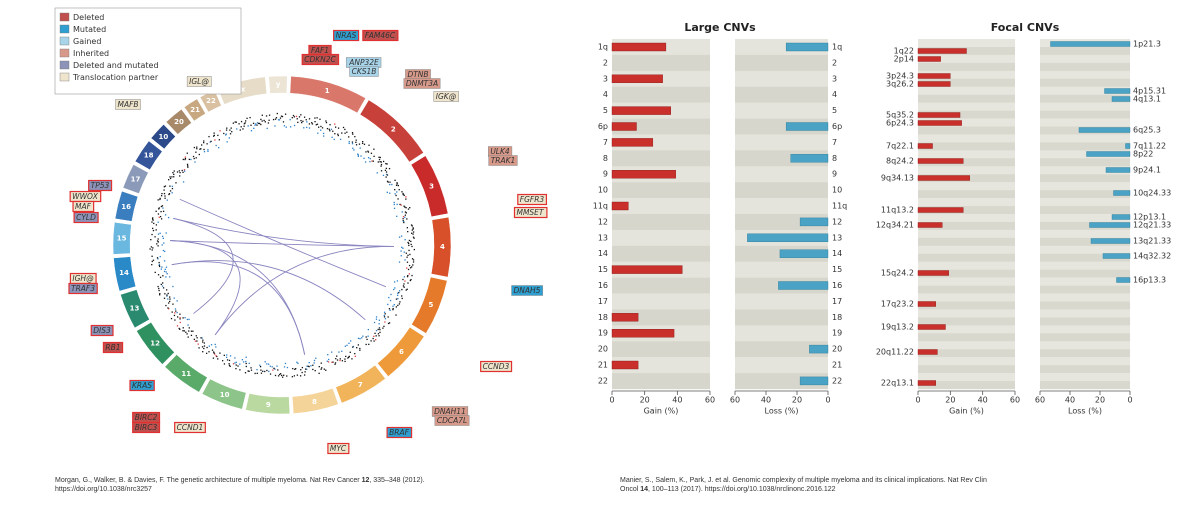 This screenshot has width=1187, height=508. Describe the element at coordinates (900, 76) in the screenshot. I see `category-label: 3p24.3` at that location.